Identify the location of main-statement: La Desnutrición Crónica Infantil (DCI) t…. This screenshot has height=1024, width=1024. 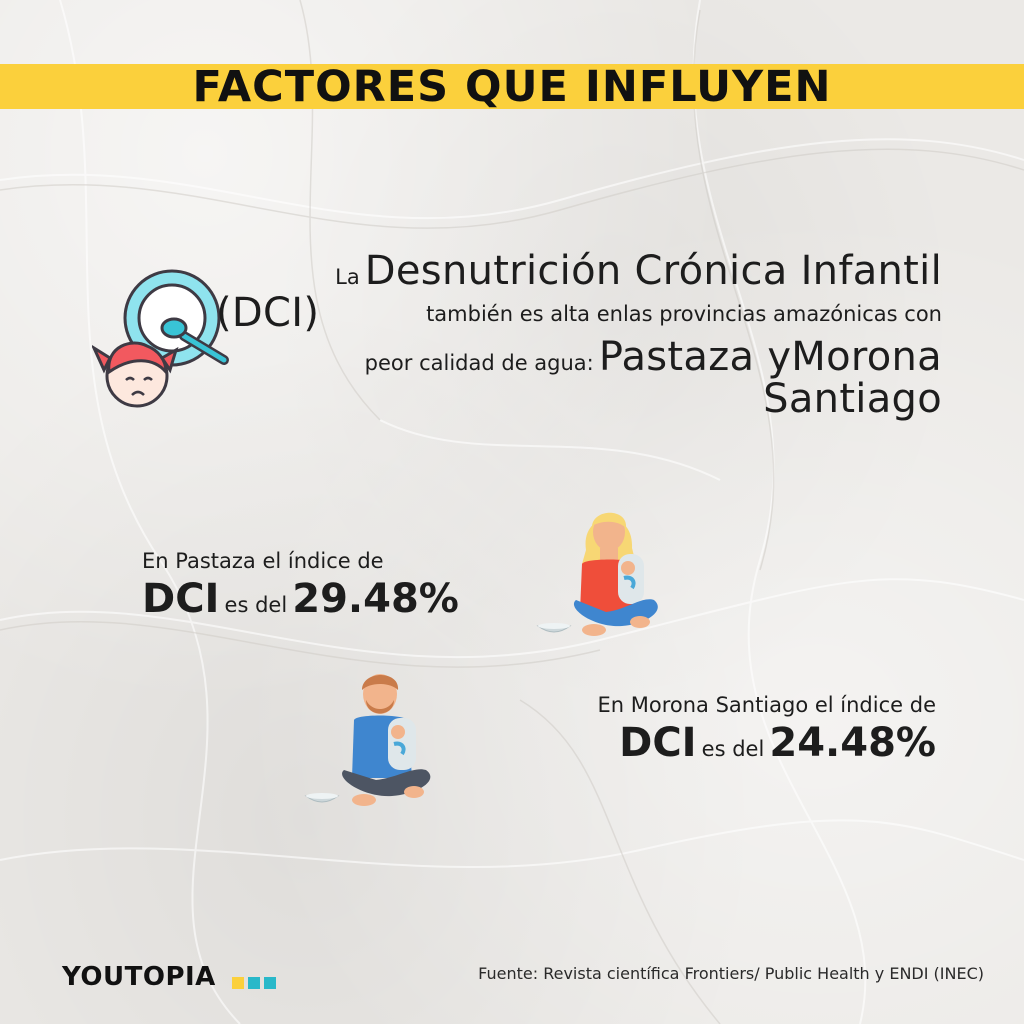
(579, 335).